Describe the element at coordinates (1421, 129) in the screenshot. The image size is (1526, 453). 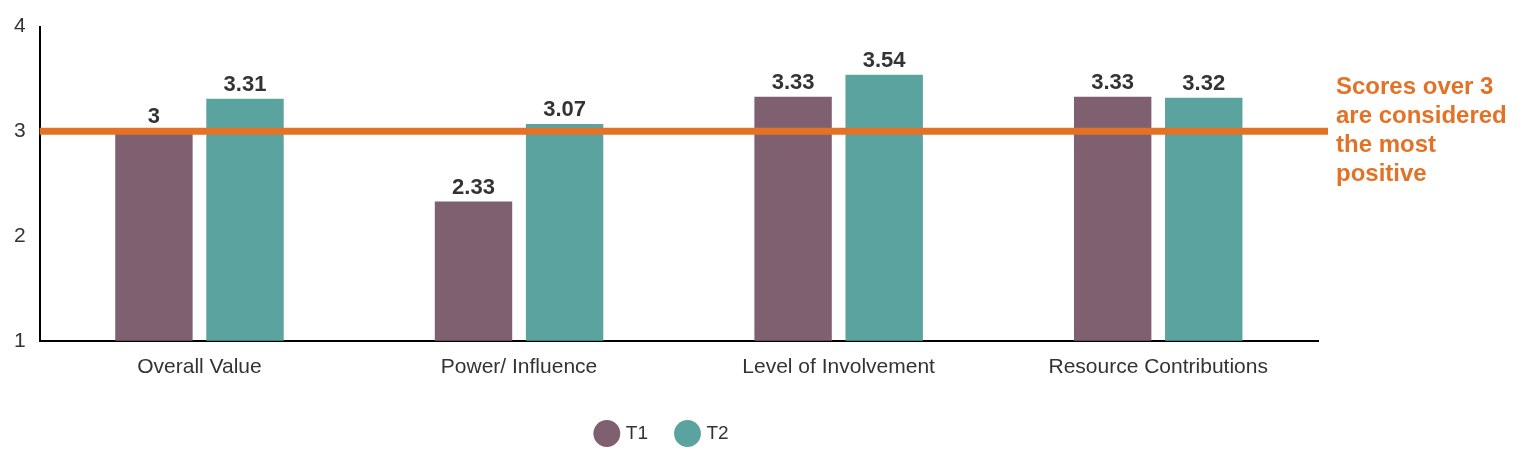
I see `ref-line-label: Scores over 3 are considered the most positive` at that location.